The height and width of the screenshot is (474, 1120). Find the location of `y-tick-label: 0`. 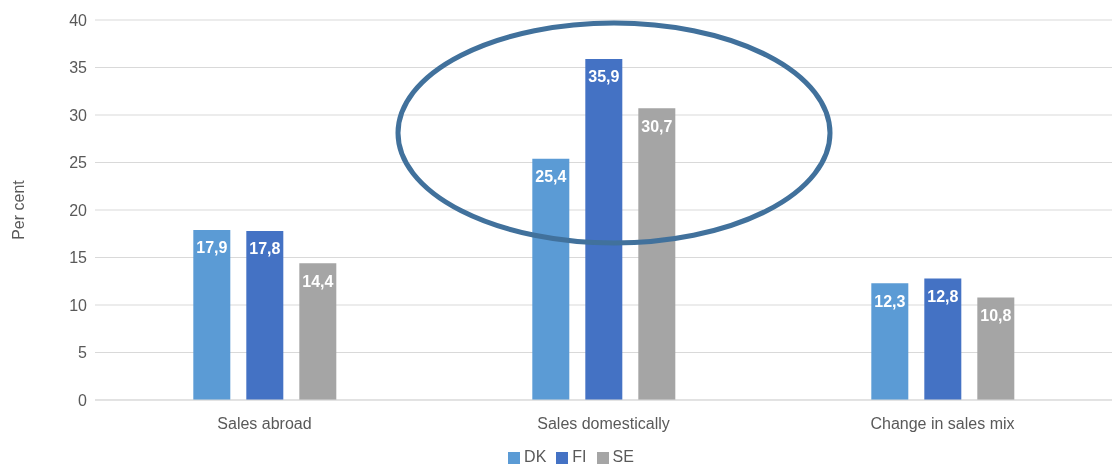

y-tick-label: 0 is located at coordinates (83, 400).